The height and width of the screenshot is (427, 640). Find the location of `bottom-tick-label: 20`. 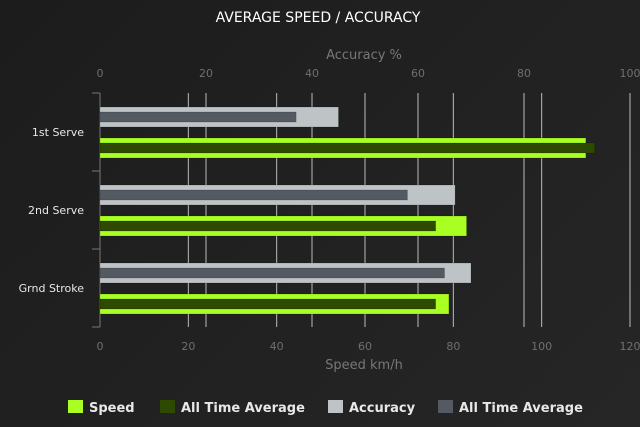

bottom-tick-label: 20 is located at coordinates (188, 346).